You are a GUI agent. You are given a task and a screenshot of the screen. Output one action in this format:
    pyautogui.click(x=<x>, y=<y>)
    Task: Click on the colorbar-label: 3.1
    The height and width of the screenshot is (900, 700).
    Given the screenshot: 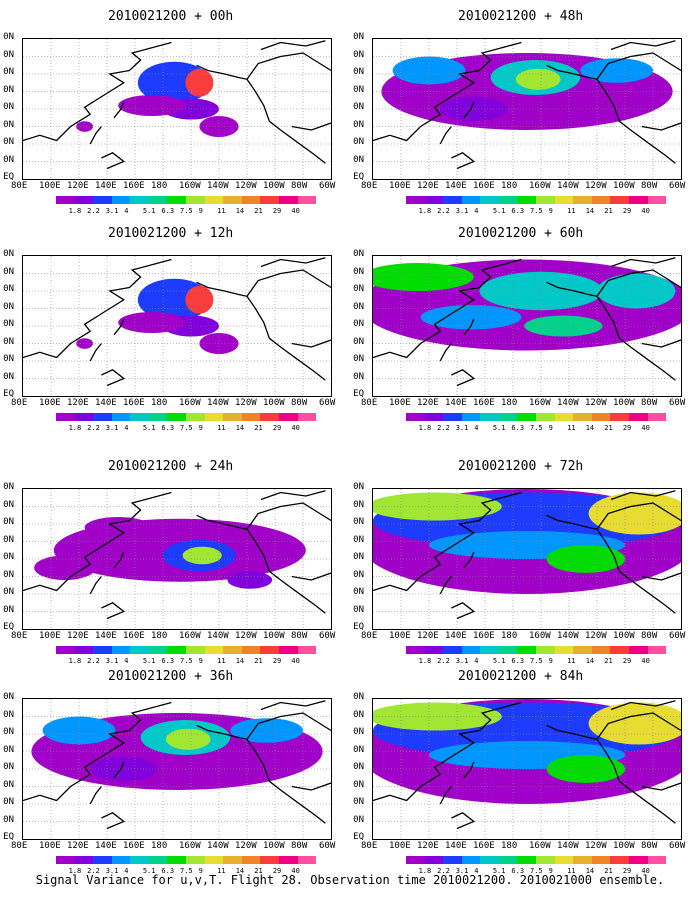 What is the action you would take?
    pyautogui.click(x=462, y=211)
    